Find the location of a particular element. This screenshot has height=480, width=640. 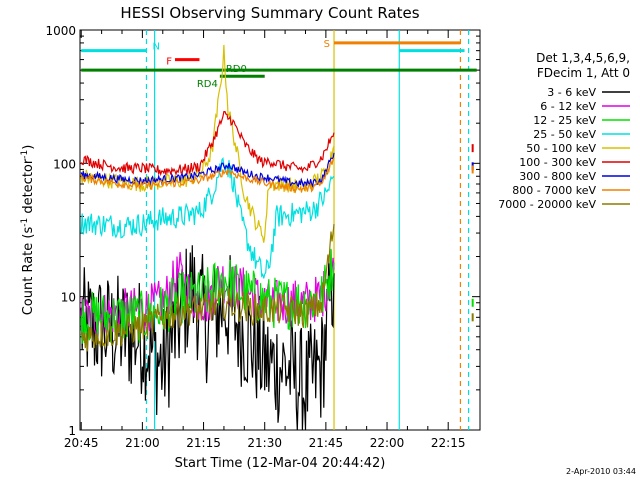

y-axis-label: Count Rate (s-1 detector-1) is located at coordinates (28, 230).